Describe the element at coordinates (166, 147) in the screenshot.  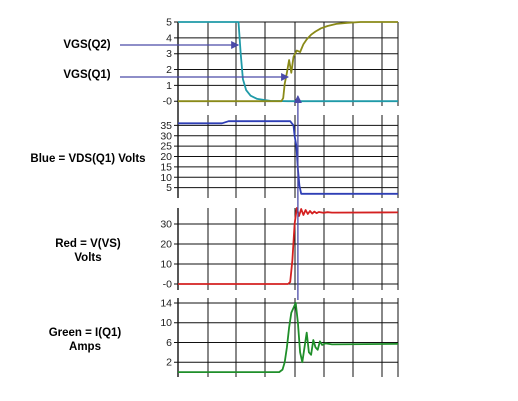
I see `y-tick-label: 25` at that location.